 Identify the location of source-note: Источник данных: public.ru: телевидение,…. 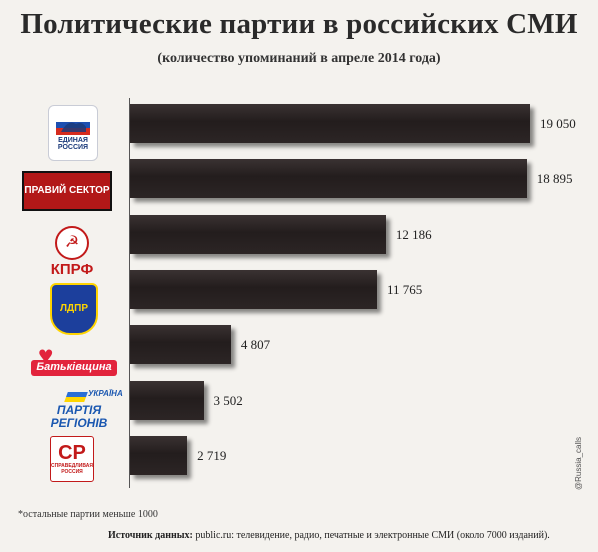
(329, 535).